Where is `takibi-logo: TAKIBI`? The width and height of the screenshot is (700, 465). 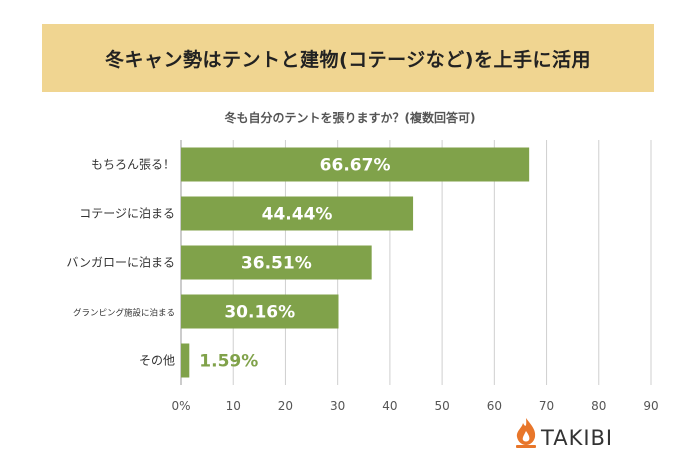 takibi-logo: TAKIBI is located at coordinates (564, 434).